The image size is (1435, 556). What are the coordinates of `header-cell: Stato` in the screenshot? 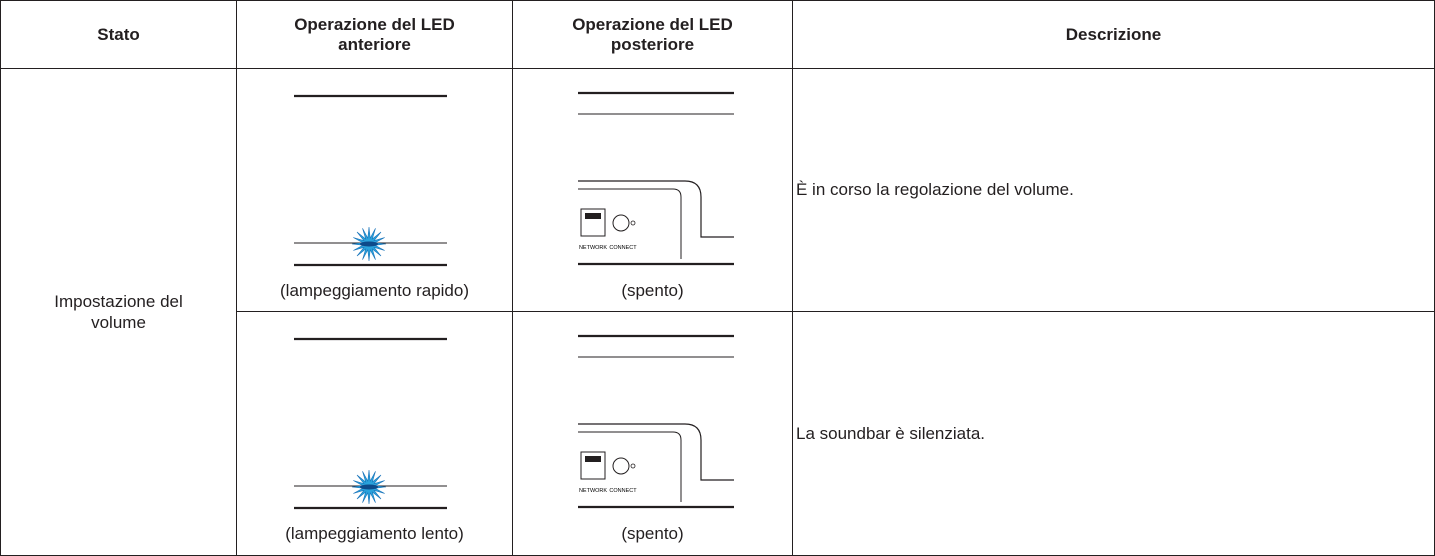 It's located at (119, 35).